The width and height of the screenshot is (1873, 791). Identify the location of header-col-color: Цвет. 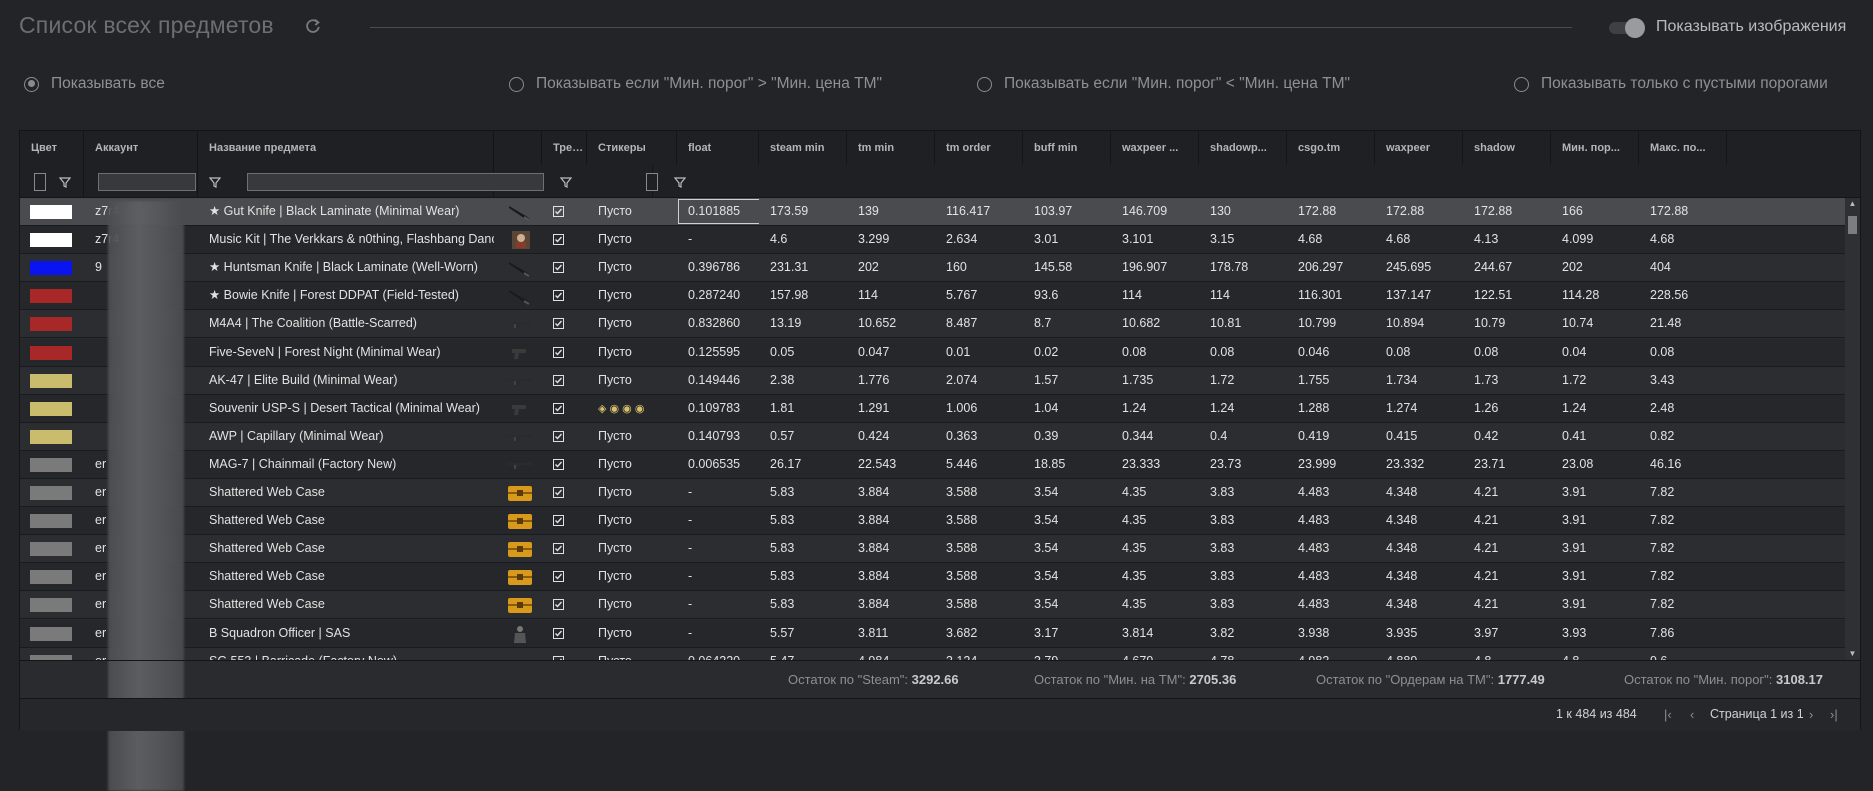
(52, 148).